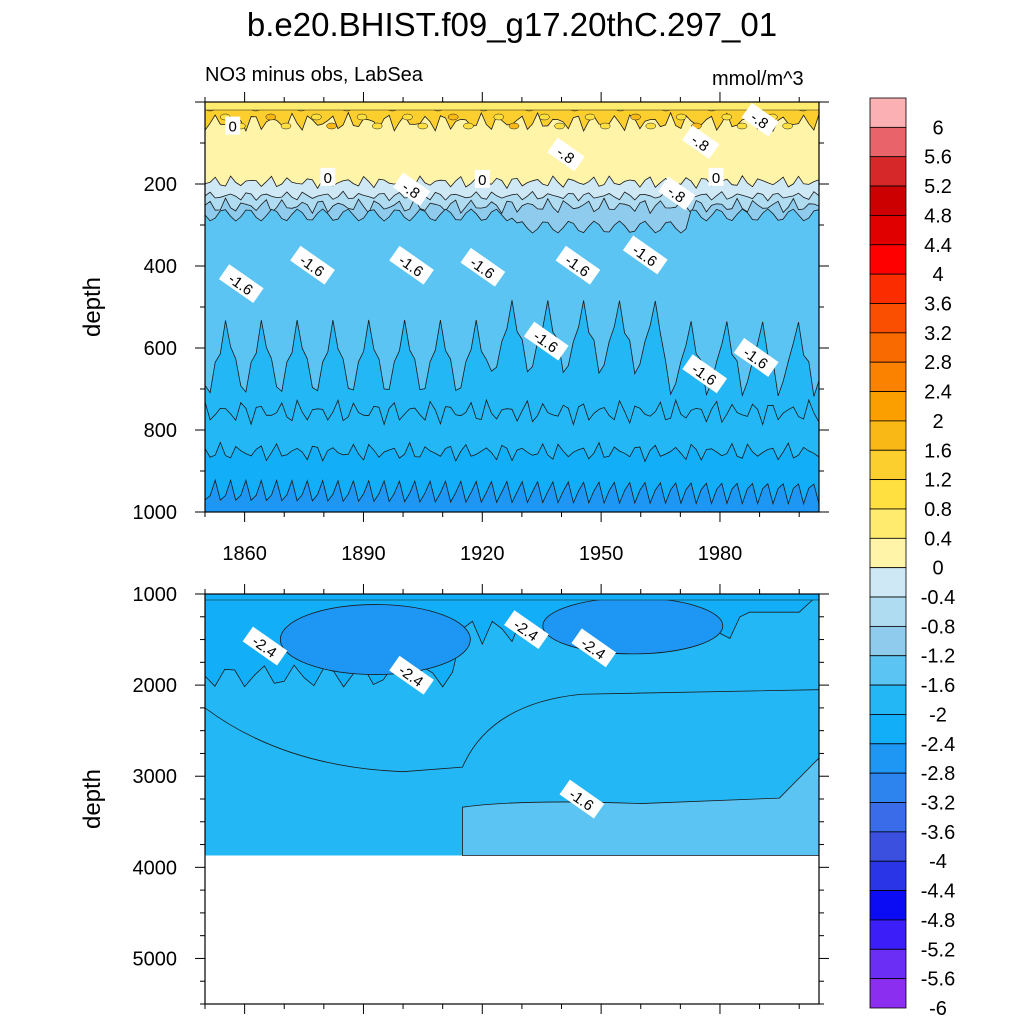  Describe the element at coordinates (512, 597) in the screenshot. I see `shallow-edge` at that location.